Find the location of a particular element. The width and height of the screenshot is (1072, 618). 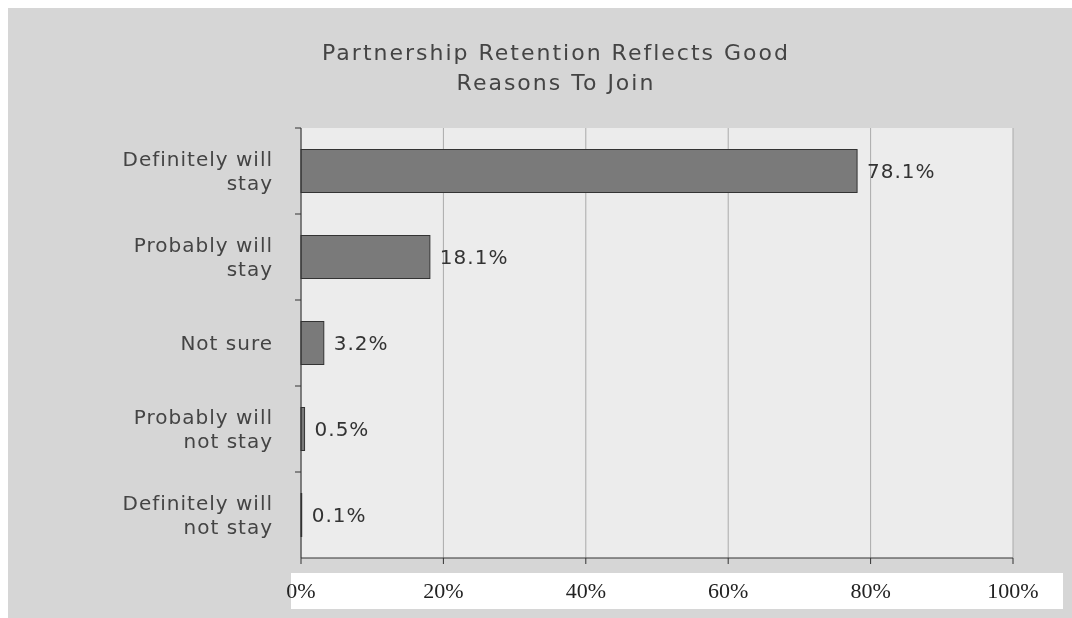

y-tick-label: Not sure is located at coordinates (226, 343).